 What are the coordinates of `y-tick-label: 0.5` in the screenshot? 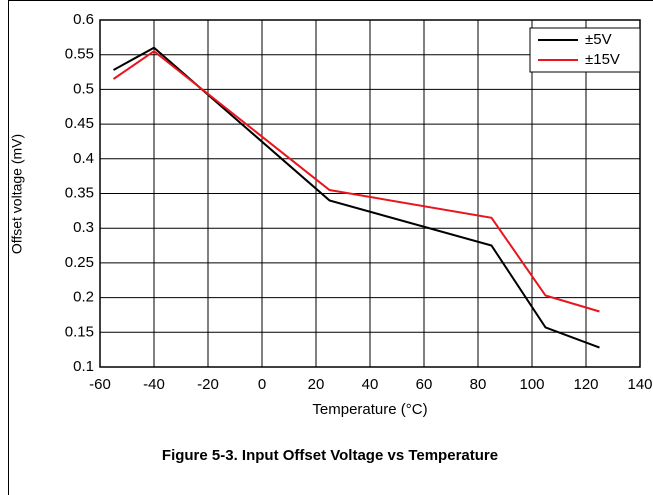 It's located at (83, 88).